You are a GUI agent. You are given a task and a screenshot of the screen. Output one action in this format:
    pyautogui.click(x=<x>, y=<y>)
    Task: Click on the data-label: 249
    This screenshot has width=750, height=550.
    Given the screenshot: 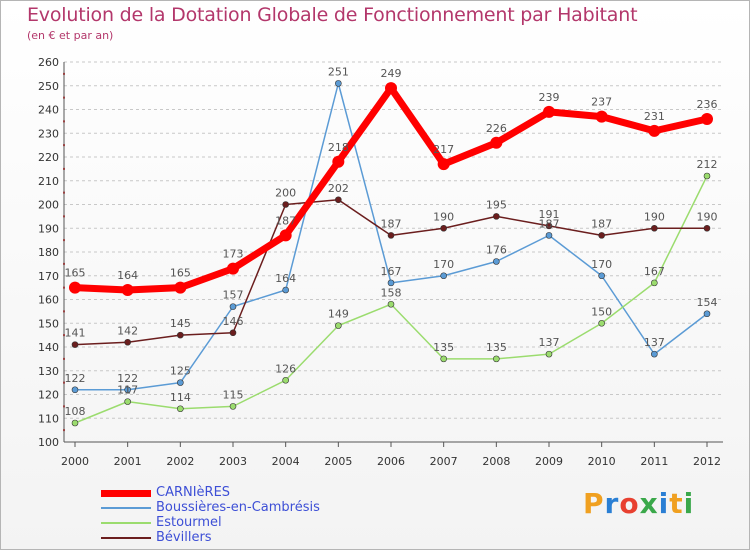 What is the action you would take?
    pyautogui.click(x=391, y=73)
    